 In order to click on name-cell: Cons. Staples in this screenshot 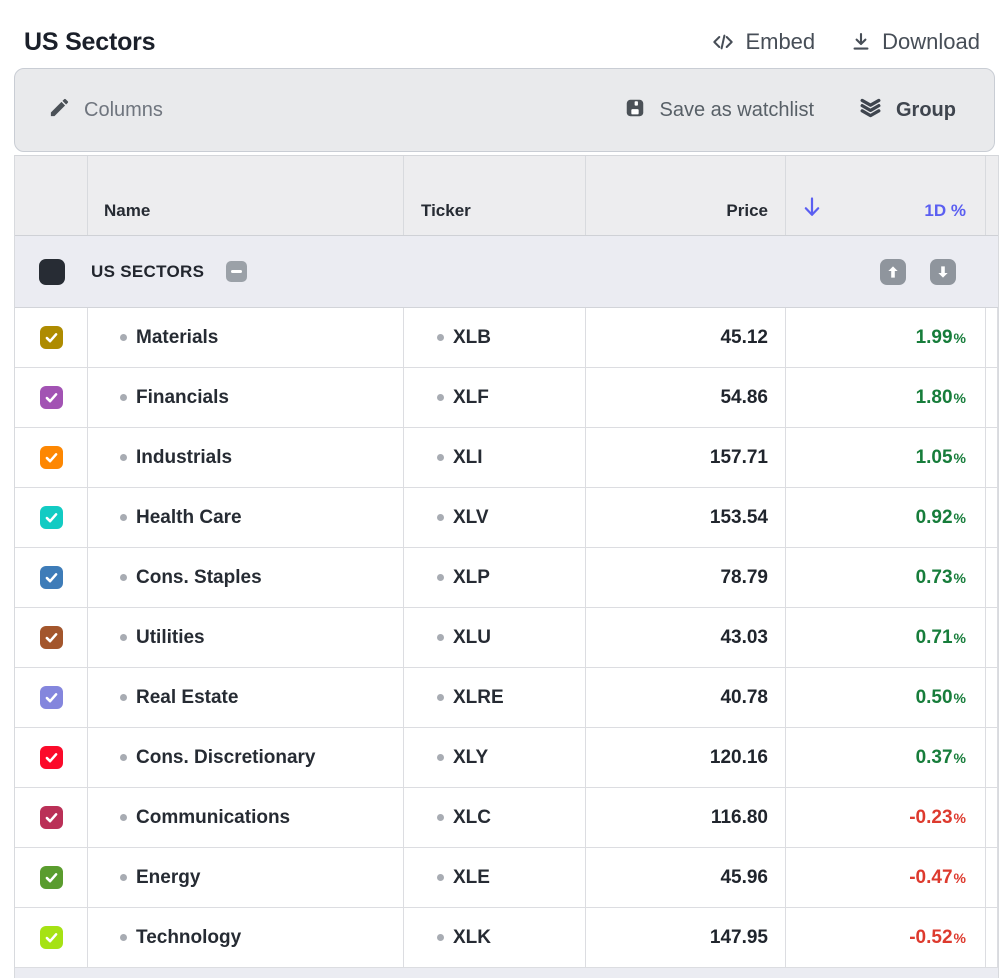, I will do `click(246, 577)`.